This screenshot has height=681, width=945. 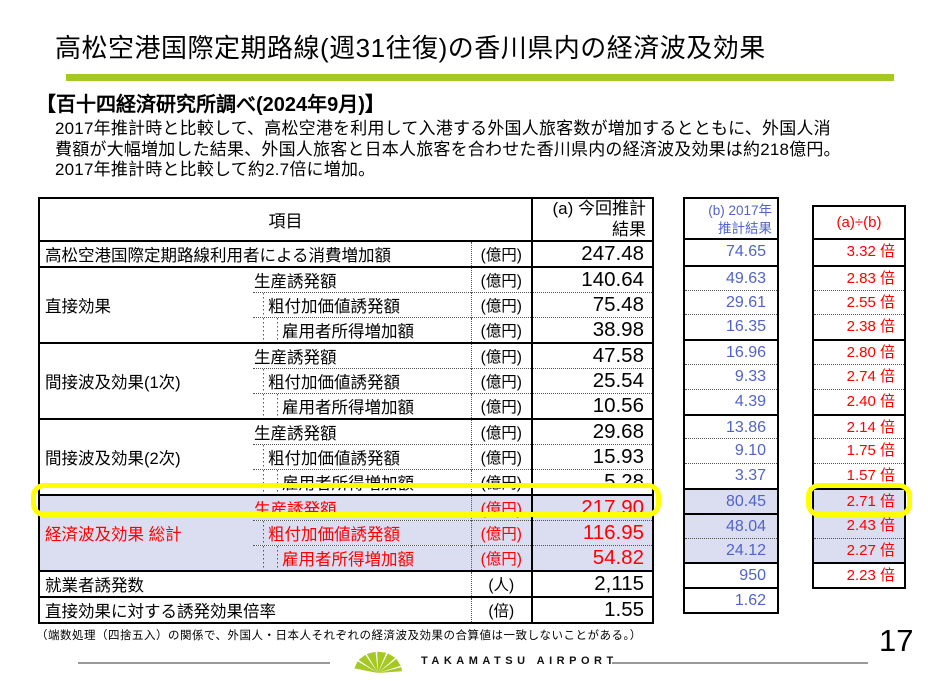 What do you see at coordinates (378, 662) in the screenshot?
I see `takamatsu-airport-logo-icon` at bounding box center [378, 662].